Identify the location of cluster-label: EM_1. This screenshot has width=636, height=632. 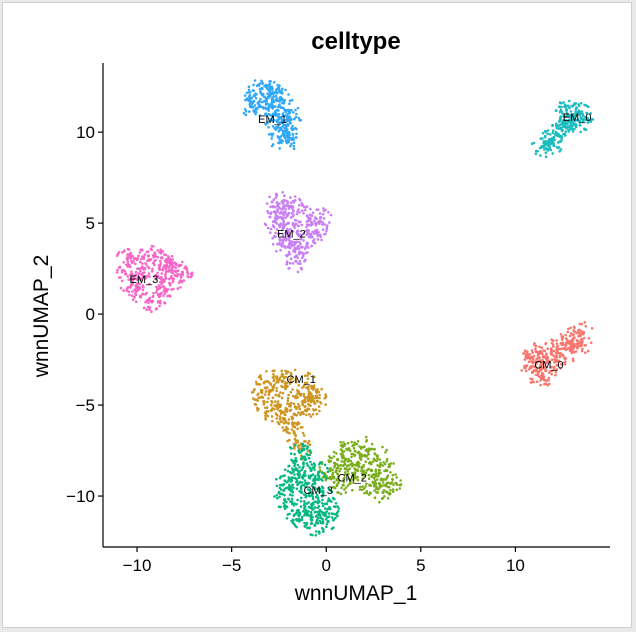
(272, 120).